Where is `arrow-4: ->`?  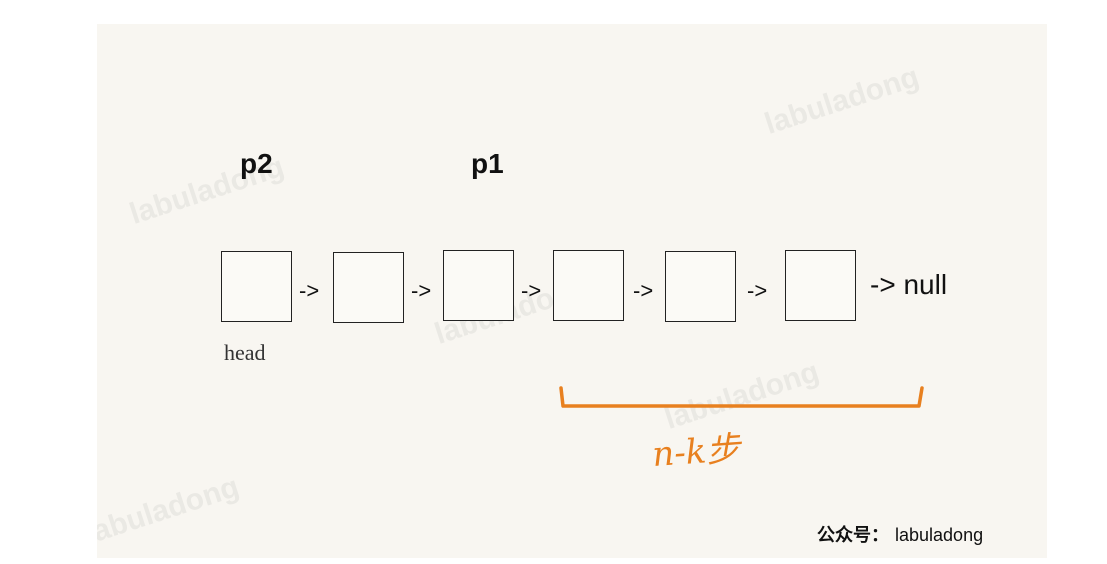 arrow-4: -> is located at coordinates (643, 290).